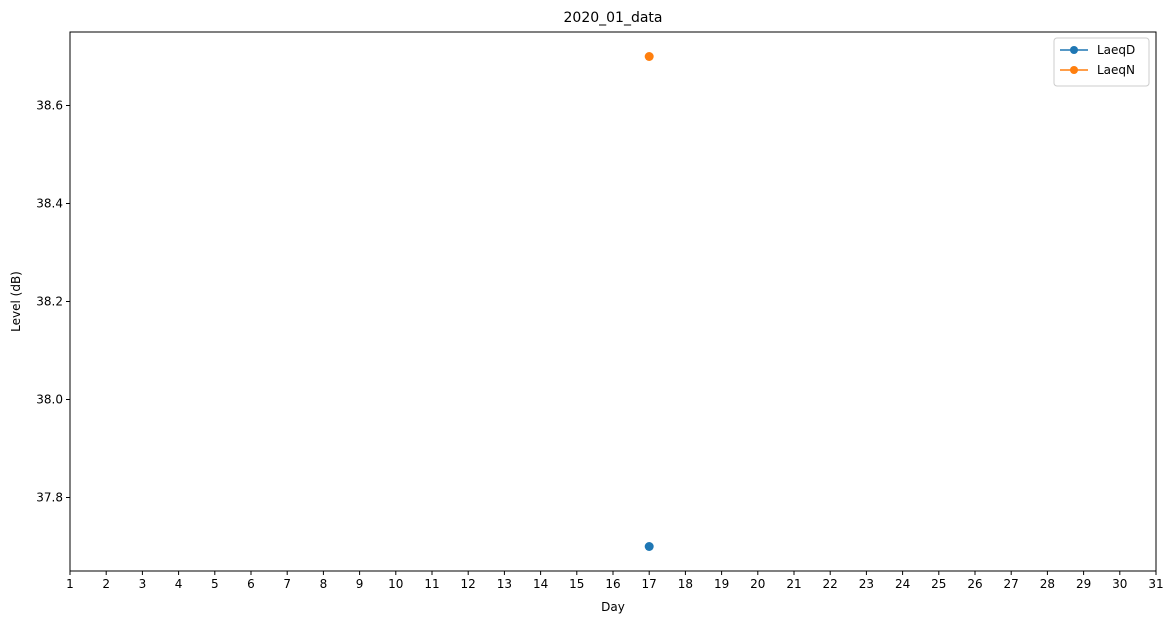  Describe the element at coordinates (613, 607) in the screenshot. I see `x-axis-label: Day` at that location.